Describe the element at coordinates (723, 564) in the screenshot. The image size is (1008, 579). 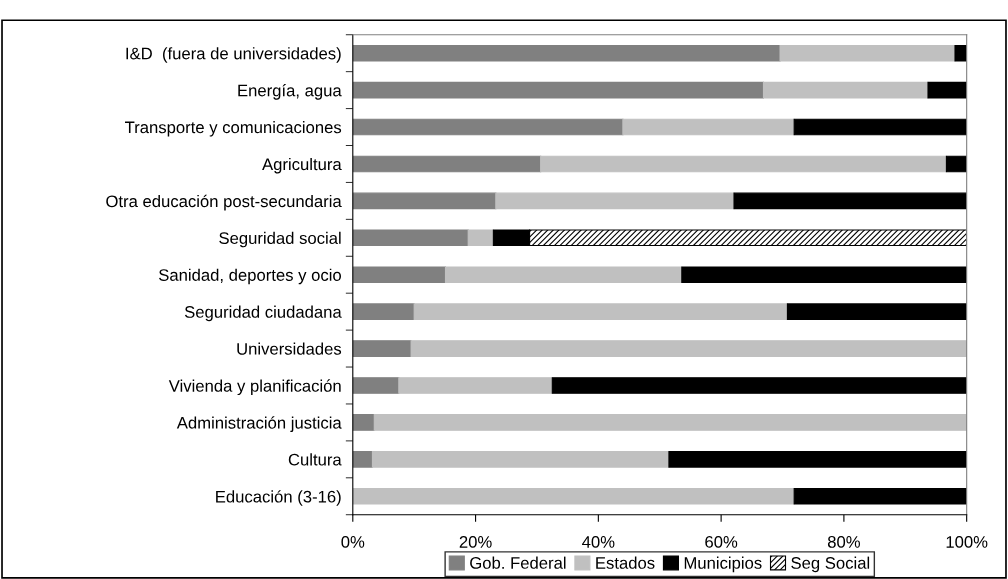
I see `legend-label: Municipios` at that location.